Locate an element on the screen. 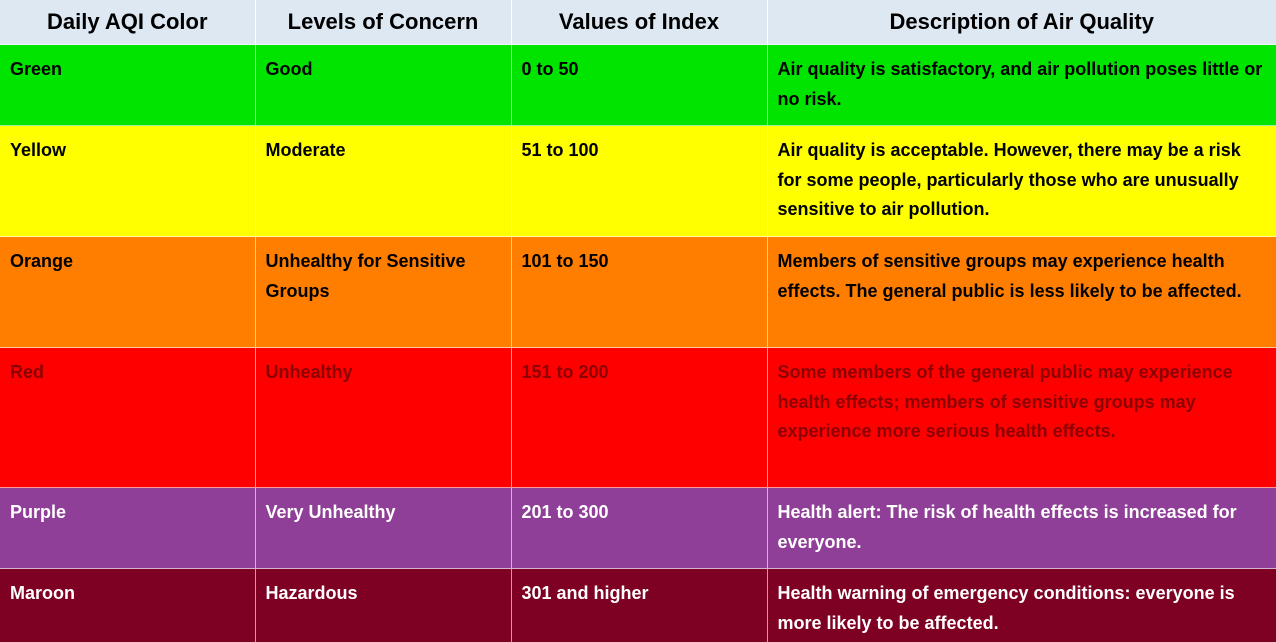  cell-level: Very Unhealthy is located at coordinates (383, 528).